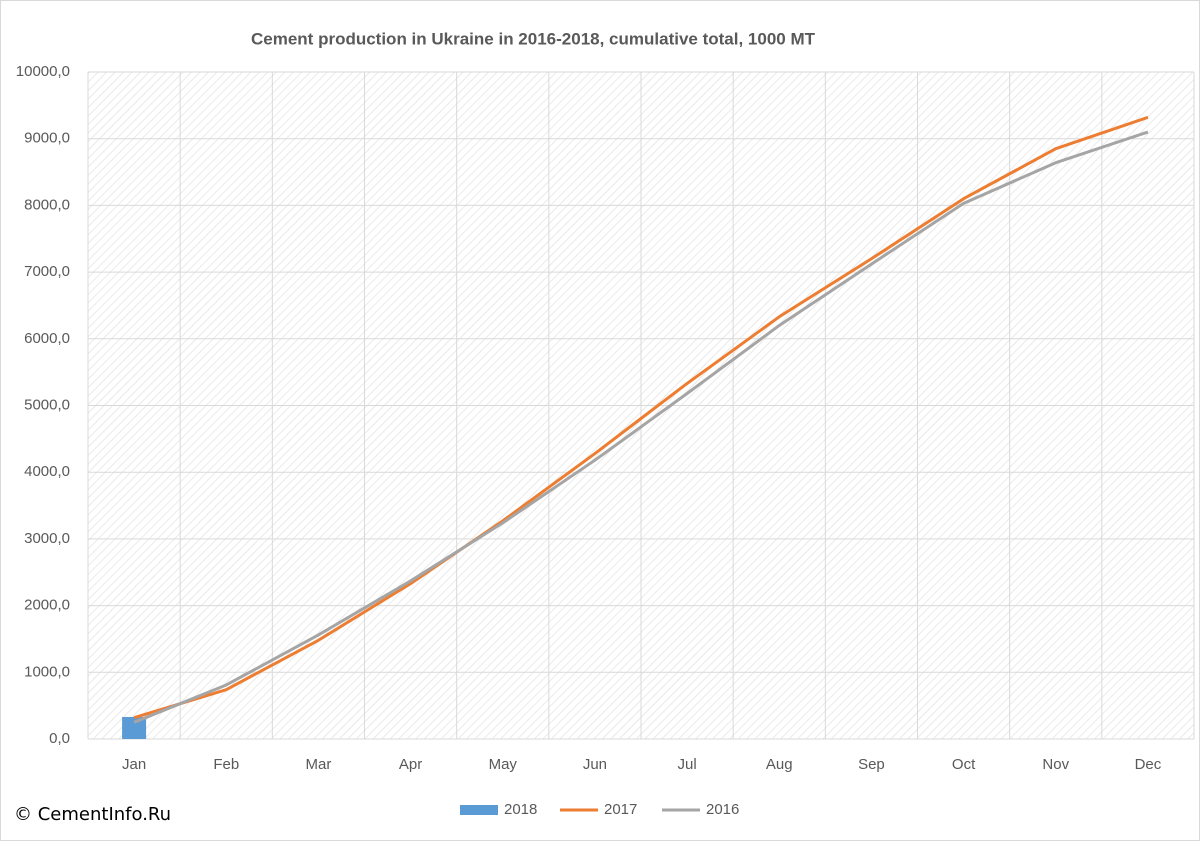 This screenshot has width=1200, height=841. Describe the element at coordinates (47, 138) in the screenshot. I see `y-tick-label: 9000,0` at that location.